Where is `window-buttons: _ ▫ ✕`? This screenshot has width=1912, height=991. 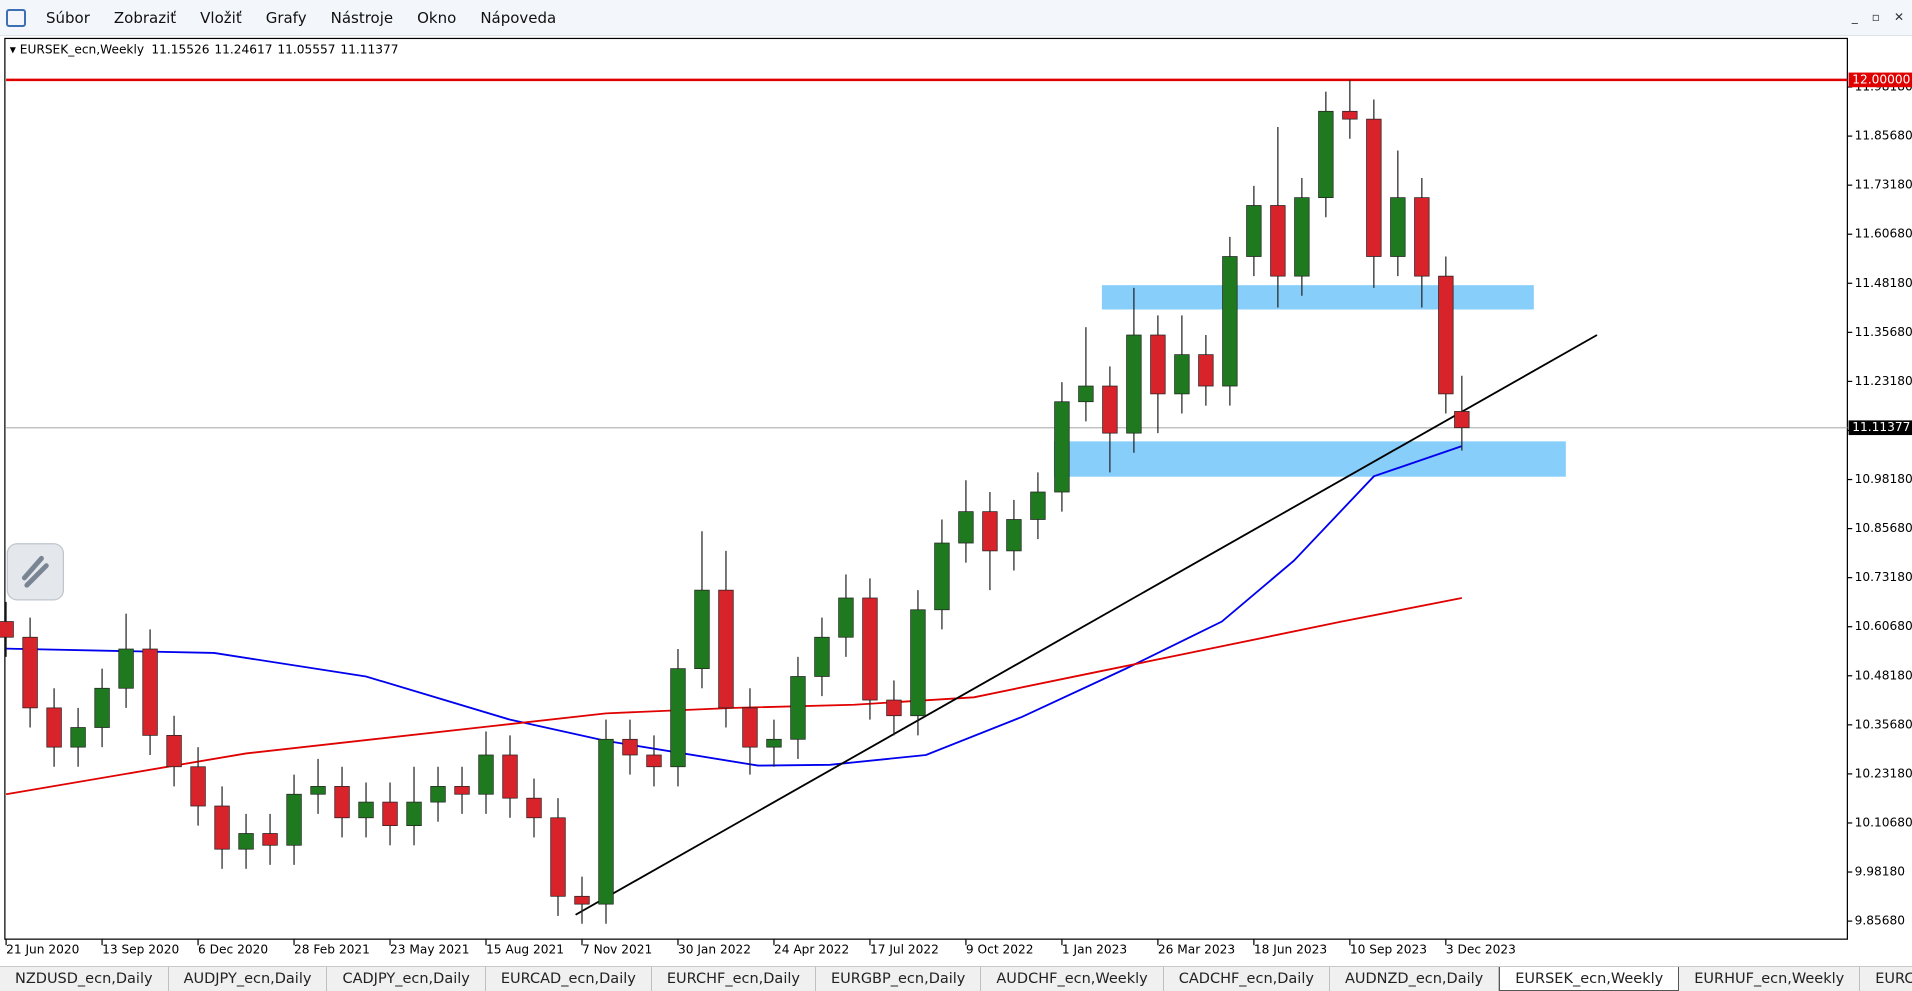 window-buttons: _ ▫ ✕ is located at coordinates (1878, 17).